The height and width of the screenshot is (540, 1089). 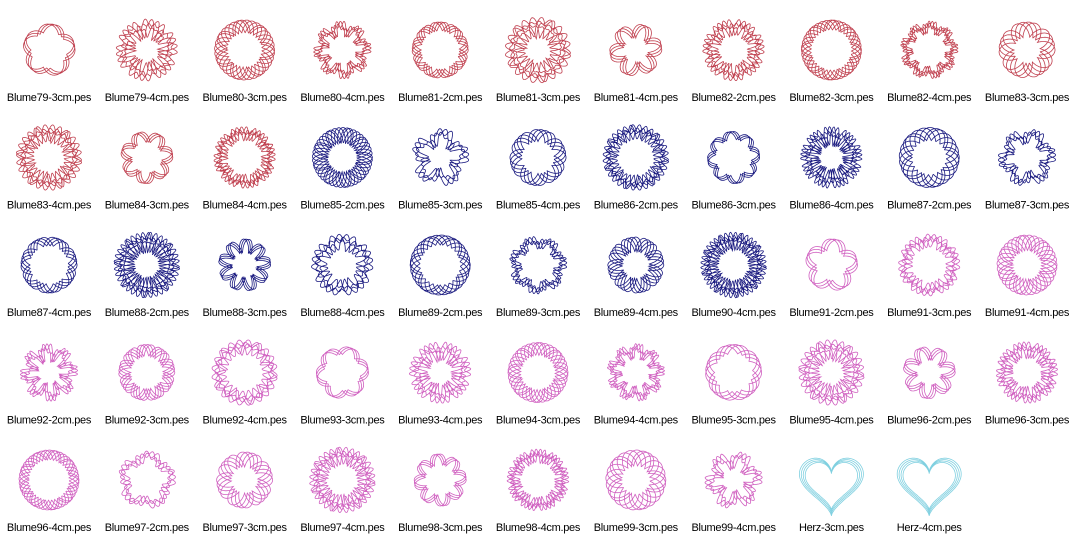 I want to click on file-item: Blume93-4cm.pes, so click(x=440, y=383).